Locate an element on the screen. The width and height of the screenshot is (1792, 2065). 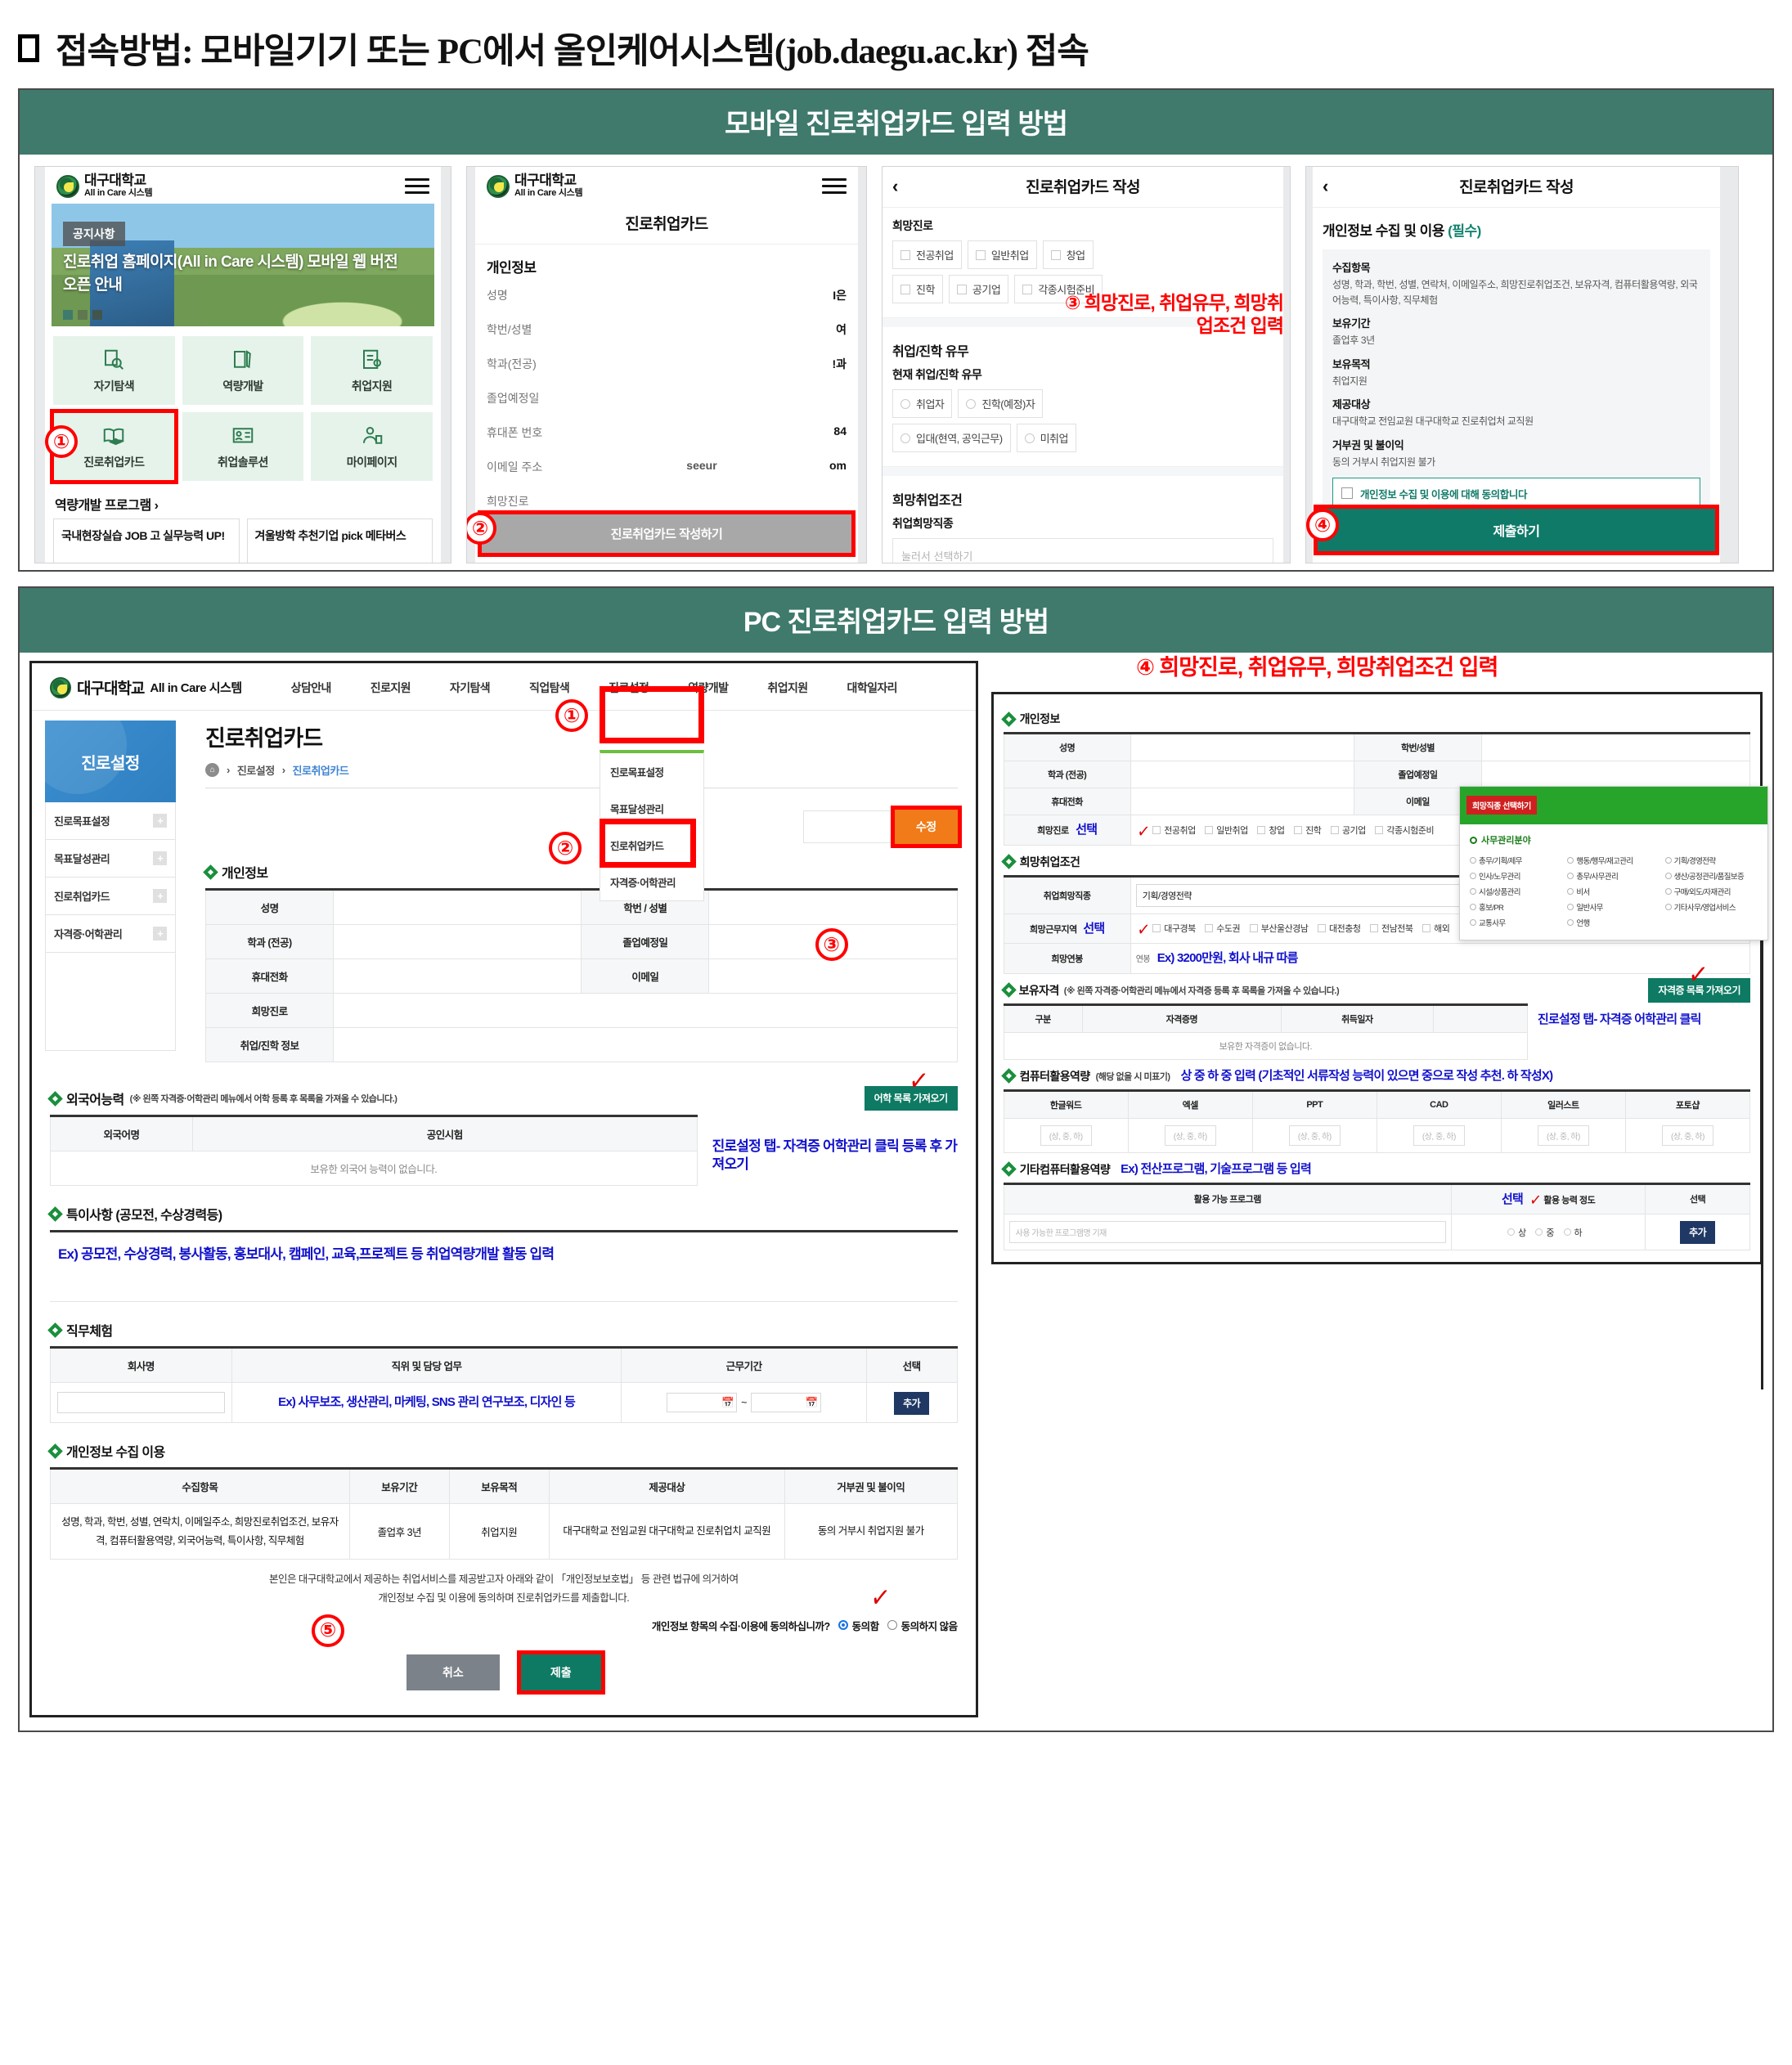
popup-job-item: 행동/행무/재고관리 is located at coordinates (1613, 860).